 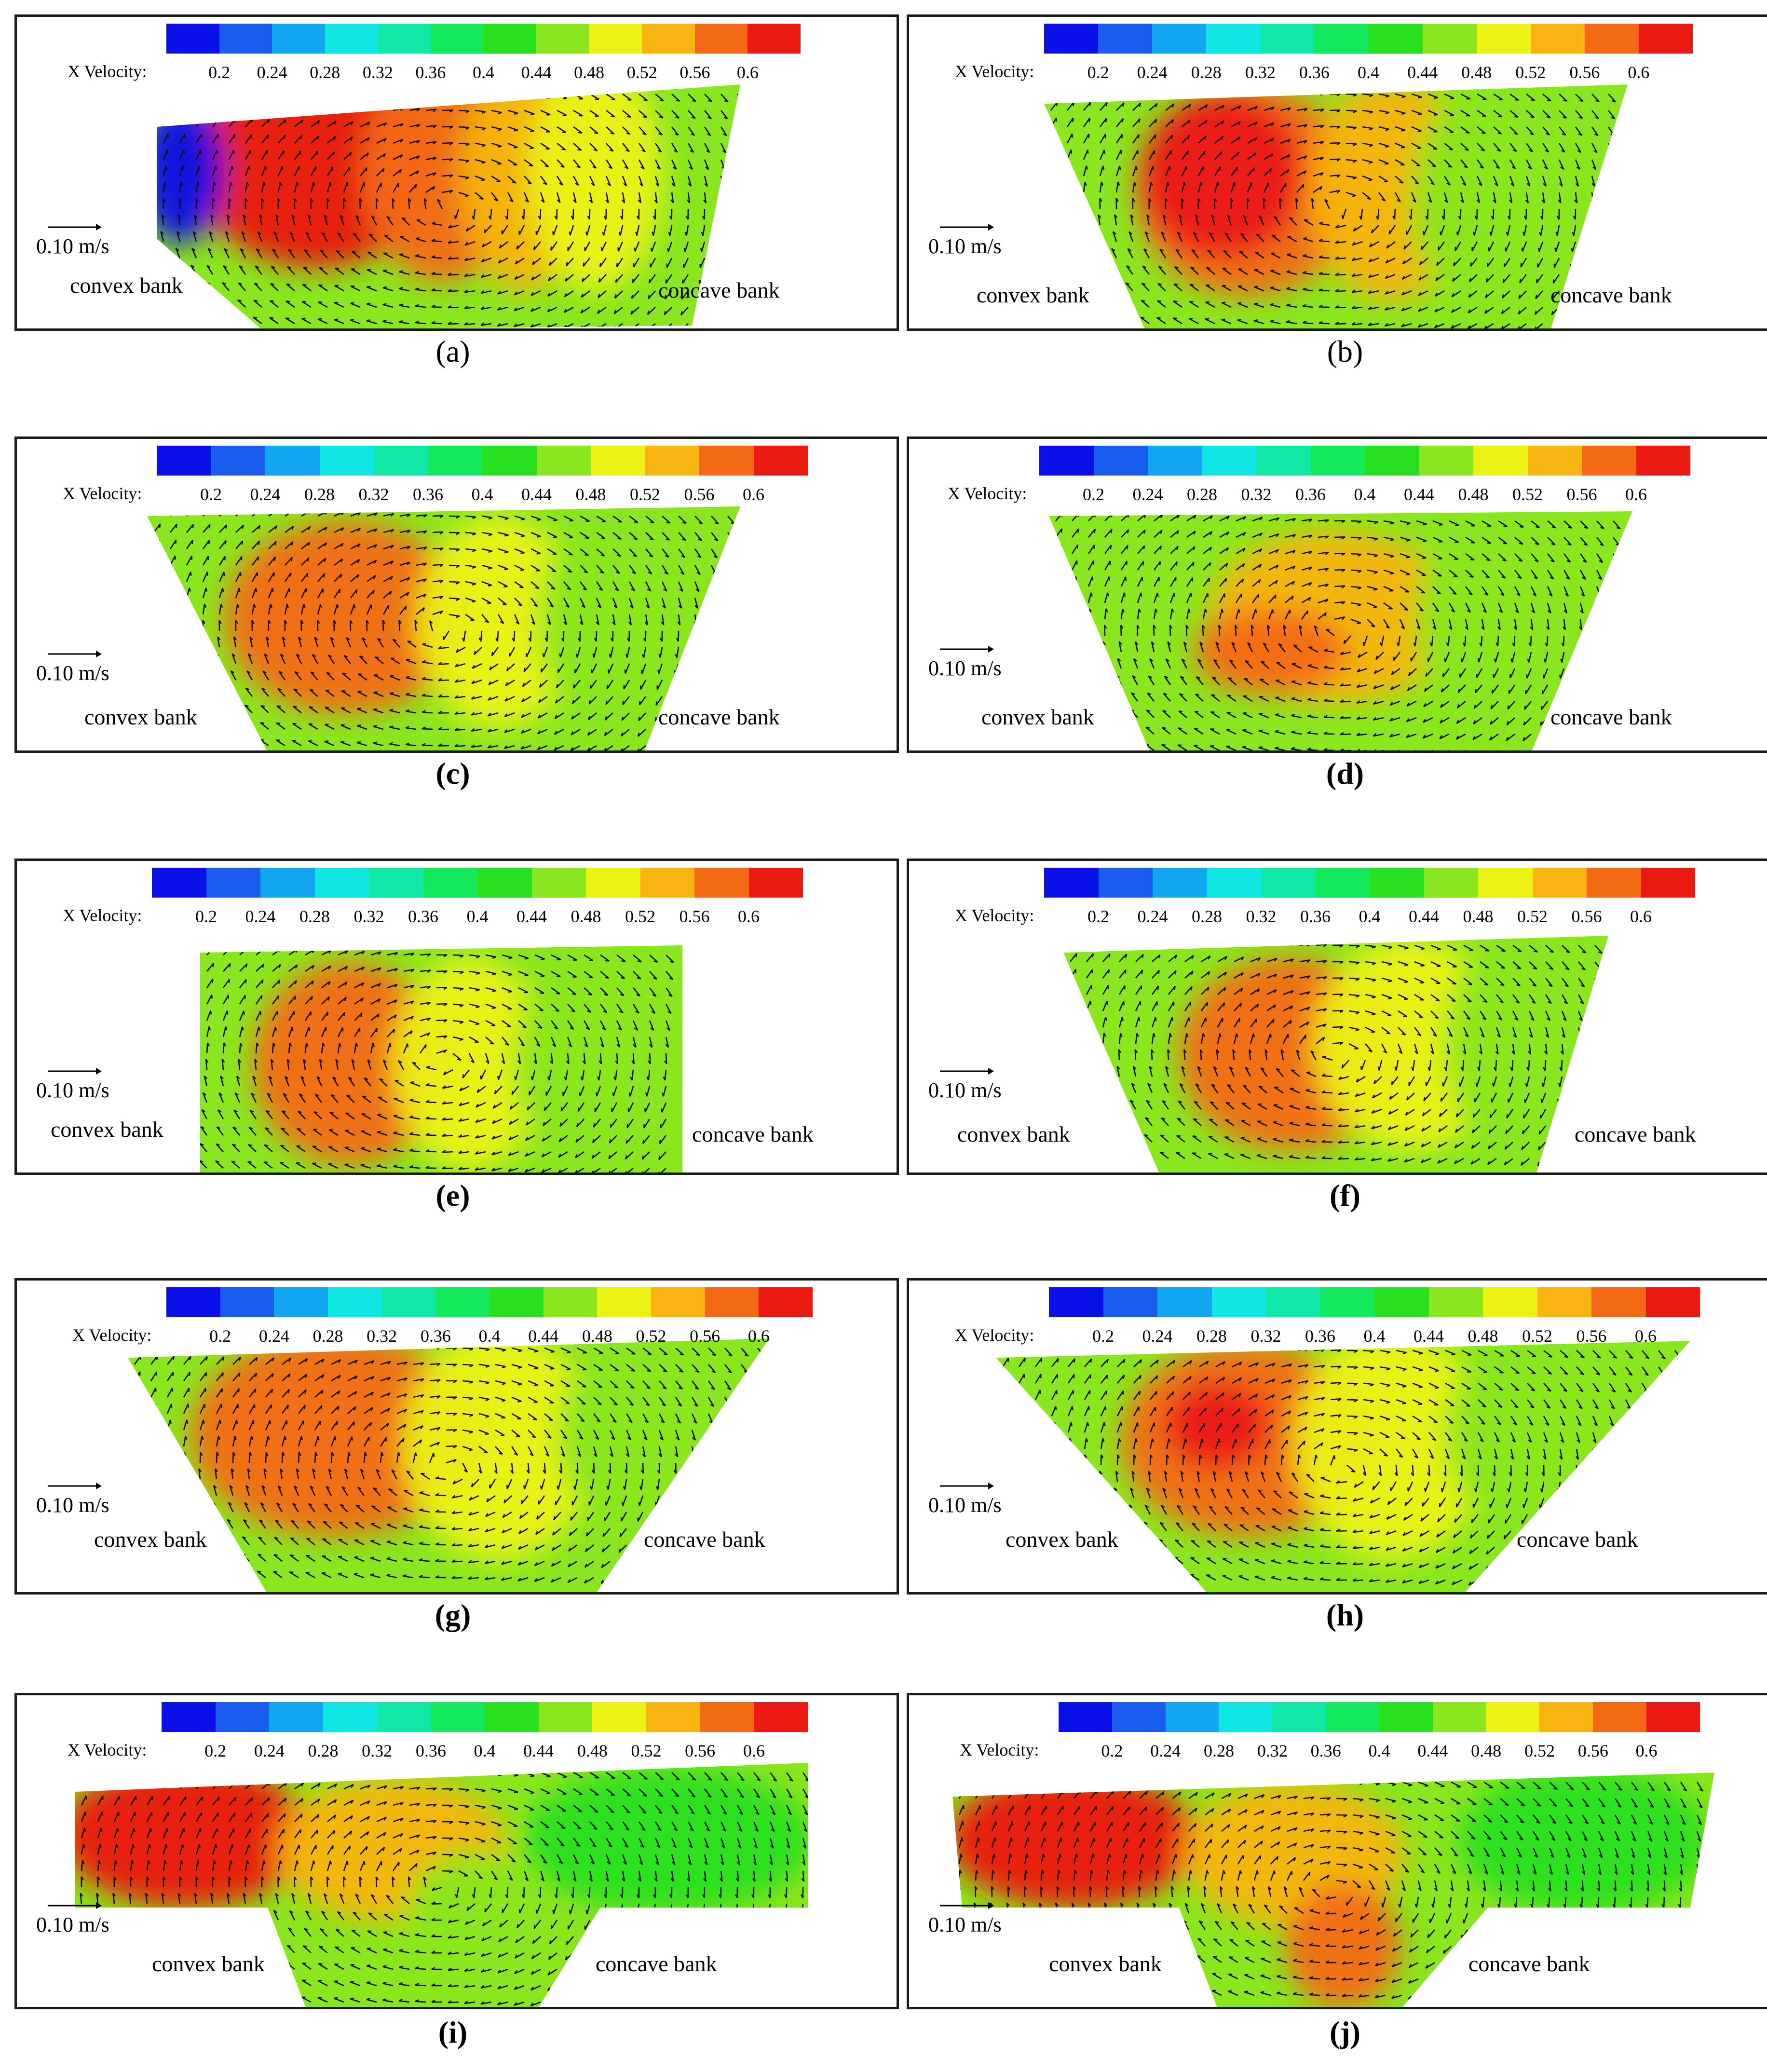 What do you see at coordinates (482, 461) in the screenshot?
I see `color-legend` at bounding box center [482, 461].